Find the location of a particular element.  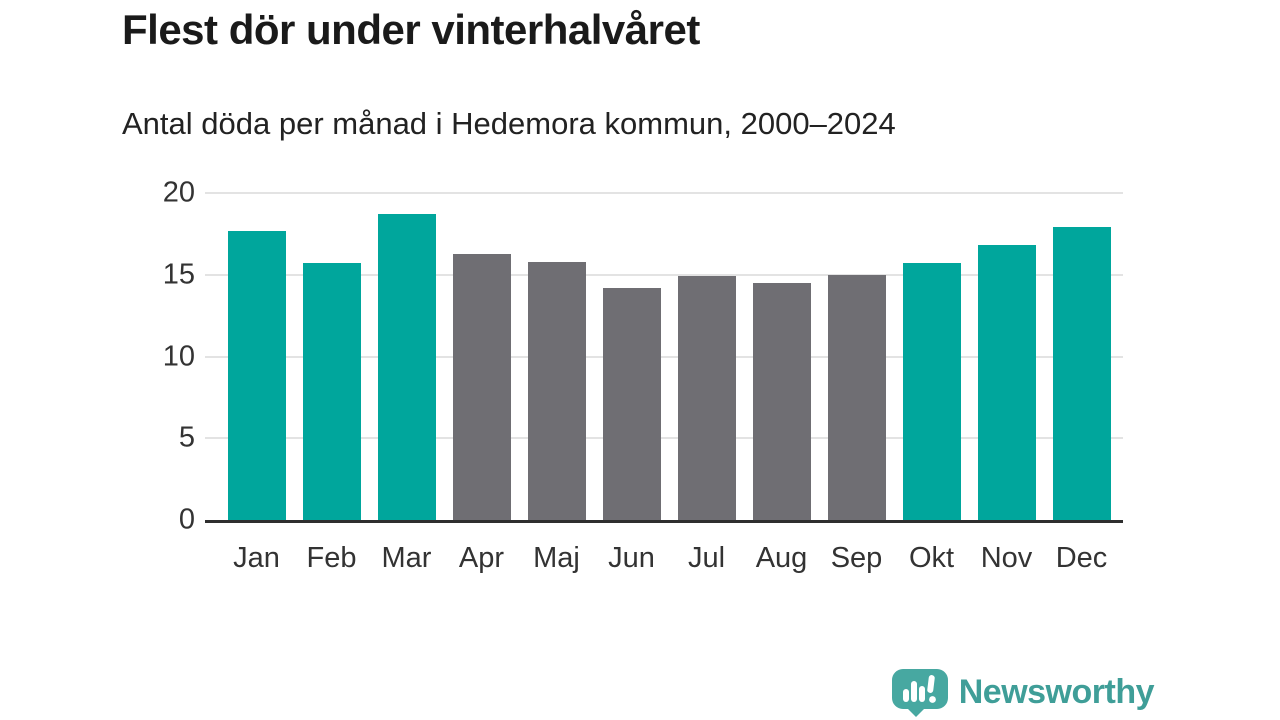

brand-name: Newsworthy is located at coordinates (1056, 691).